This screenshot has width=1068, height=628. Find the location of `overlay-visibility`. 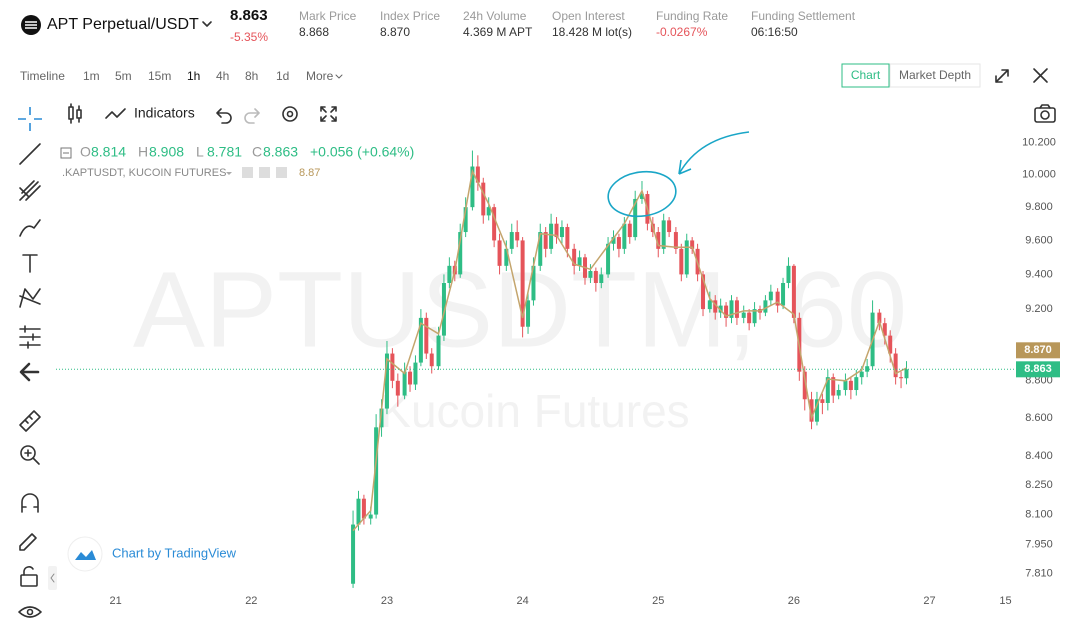

overlay-visibility is located at coordinates (247, 172).